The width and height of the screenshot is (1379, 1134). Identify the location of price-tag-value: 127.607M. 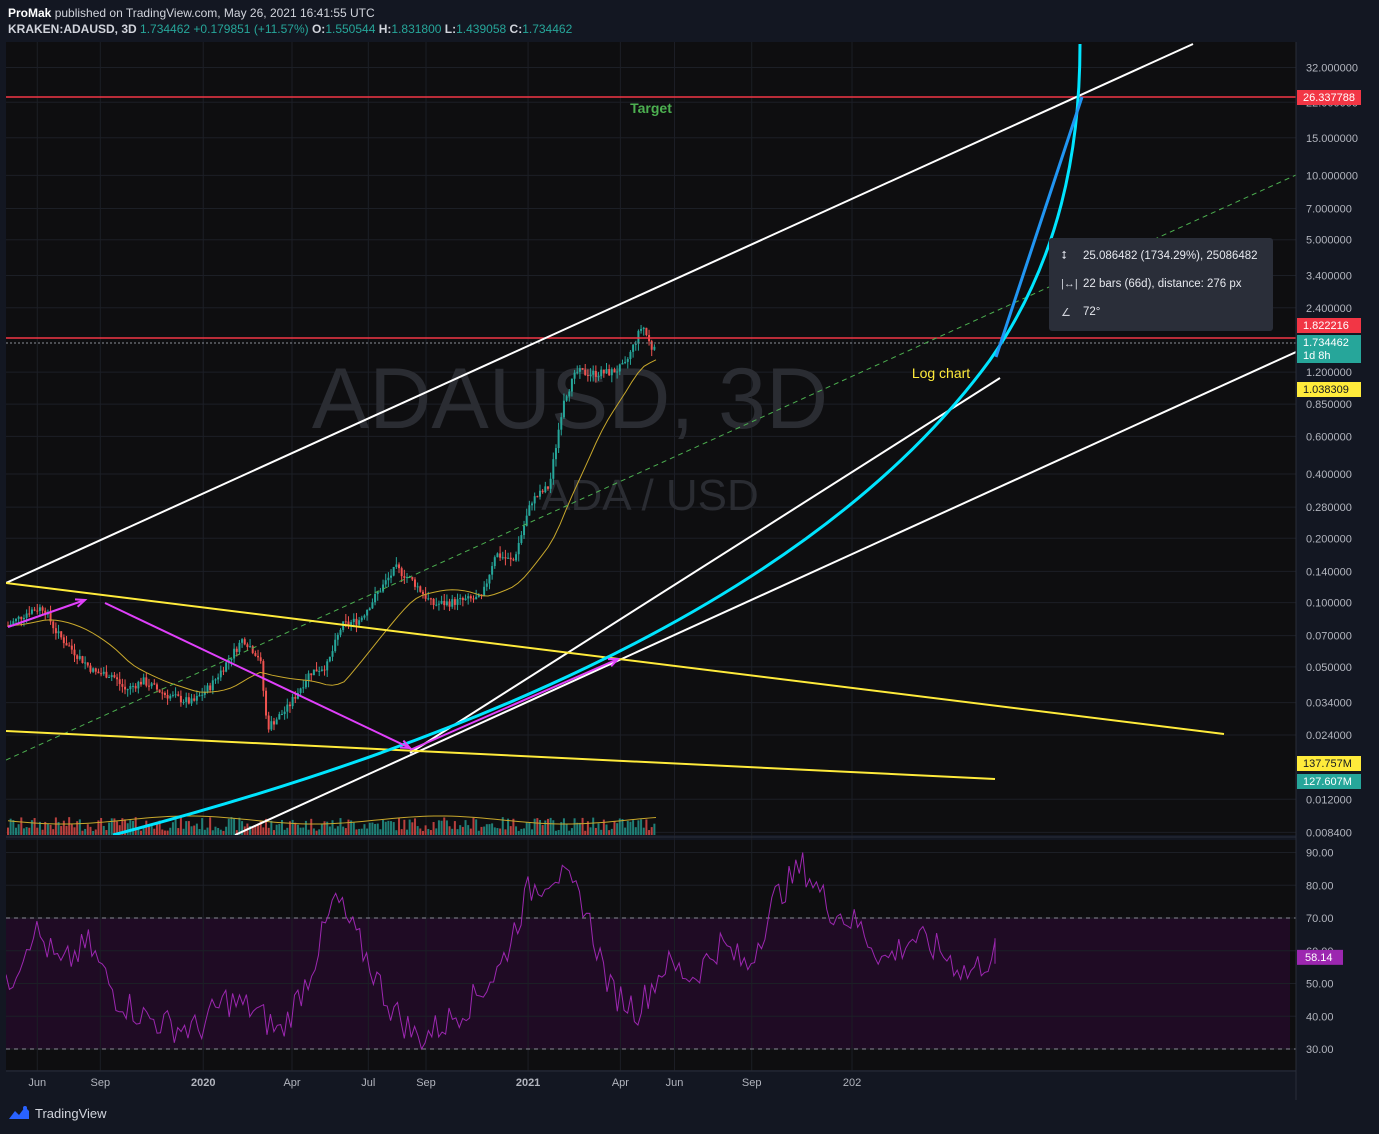
(1327, 782).